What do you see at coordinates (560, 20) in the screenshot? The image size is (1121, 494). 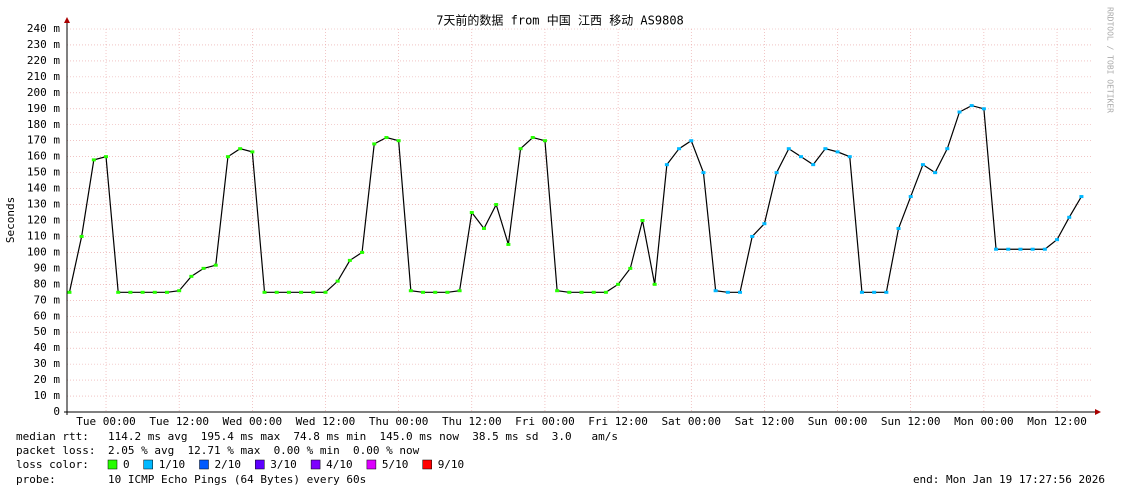 I see `chart-title: 7天前的数据 from 中国 江西 移动 AS9808` at bounding box center [560, 20].